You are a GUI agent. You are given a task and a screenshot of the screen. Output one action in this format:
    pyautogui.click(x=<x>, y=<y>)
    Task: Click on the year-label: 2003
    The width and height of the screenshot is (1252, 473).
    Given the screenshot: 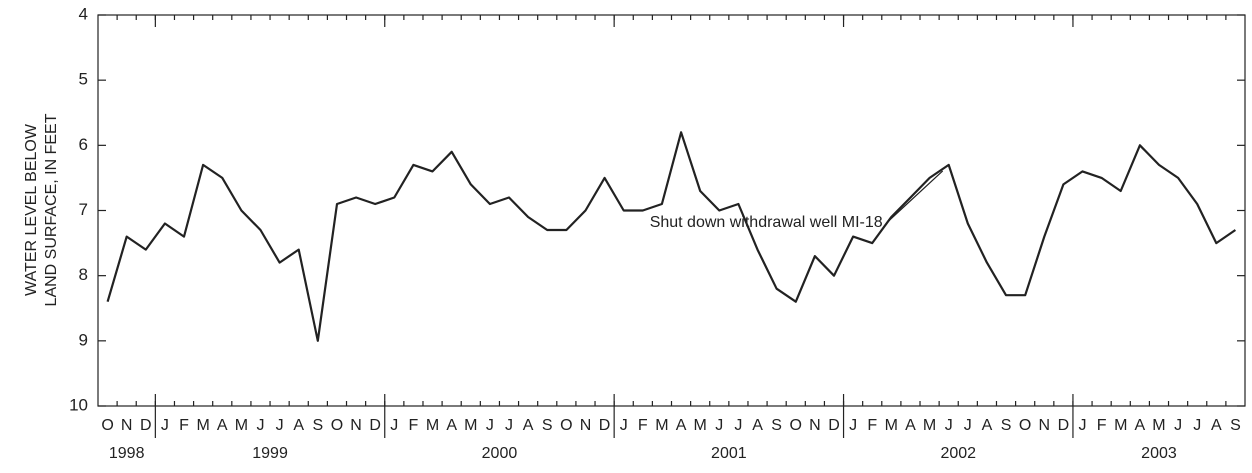 What is the action you would take?
    pyautogui.click(x=1159, y=453)
    